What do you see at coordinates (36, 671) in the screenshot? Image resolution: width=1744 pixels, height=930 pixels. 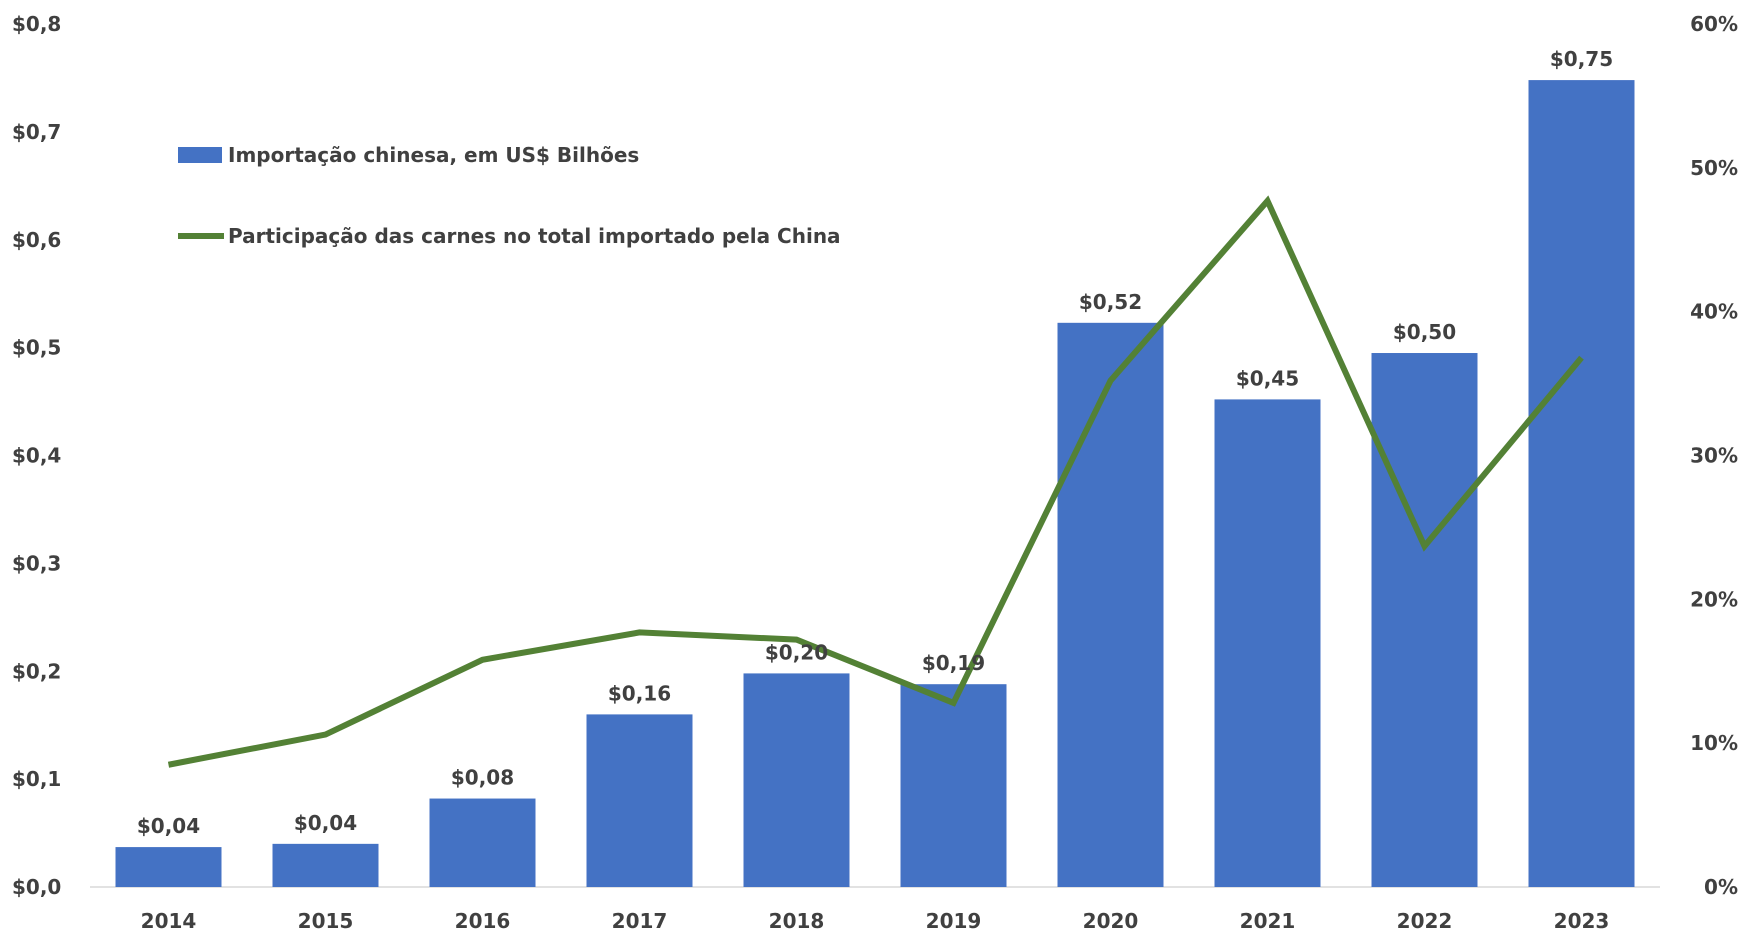 I see `y-left-tick-label: $0,2` at bounding box center [36, 671].